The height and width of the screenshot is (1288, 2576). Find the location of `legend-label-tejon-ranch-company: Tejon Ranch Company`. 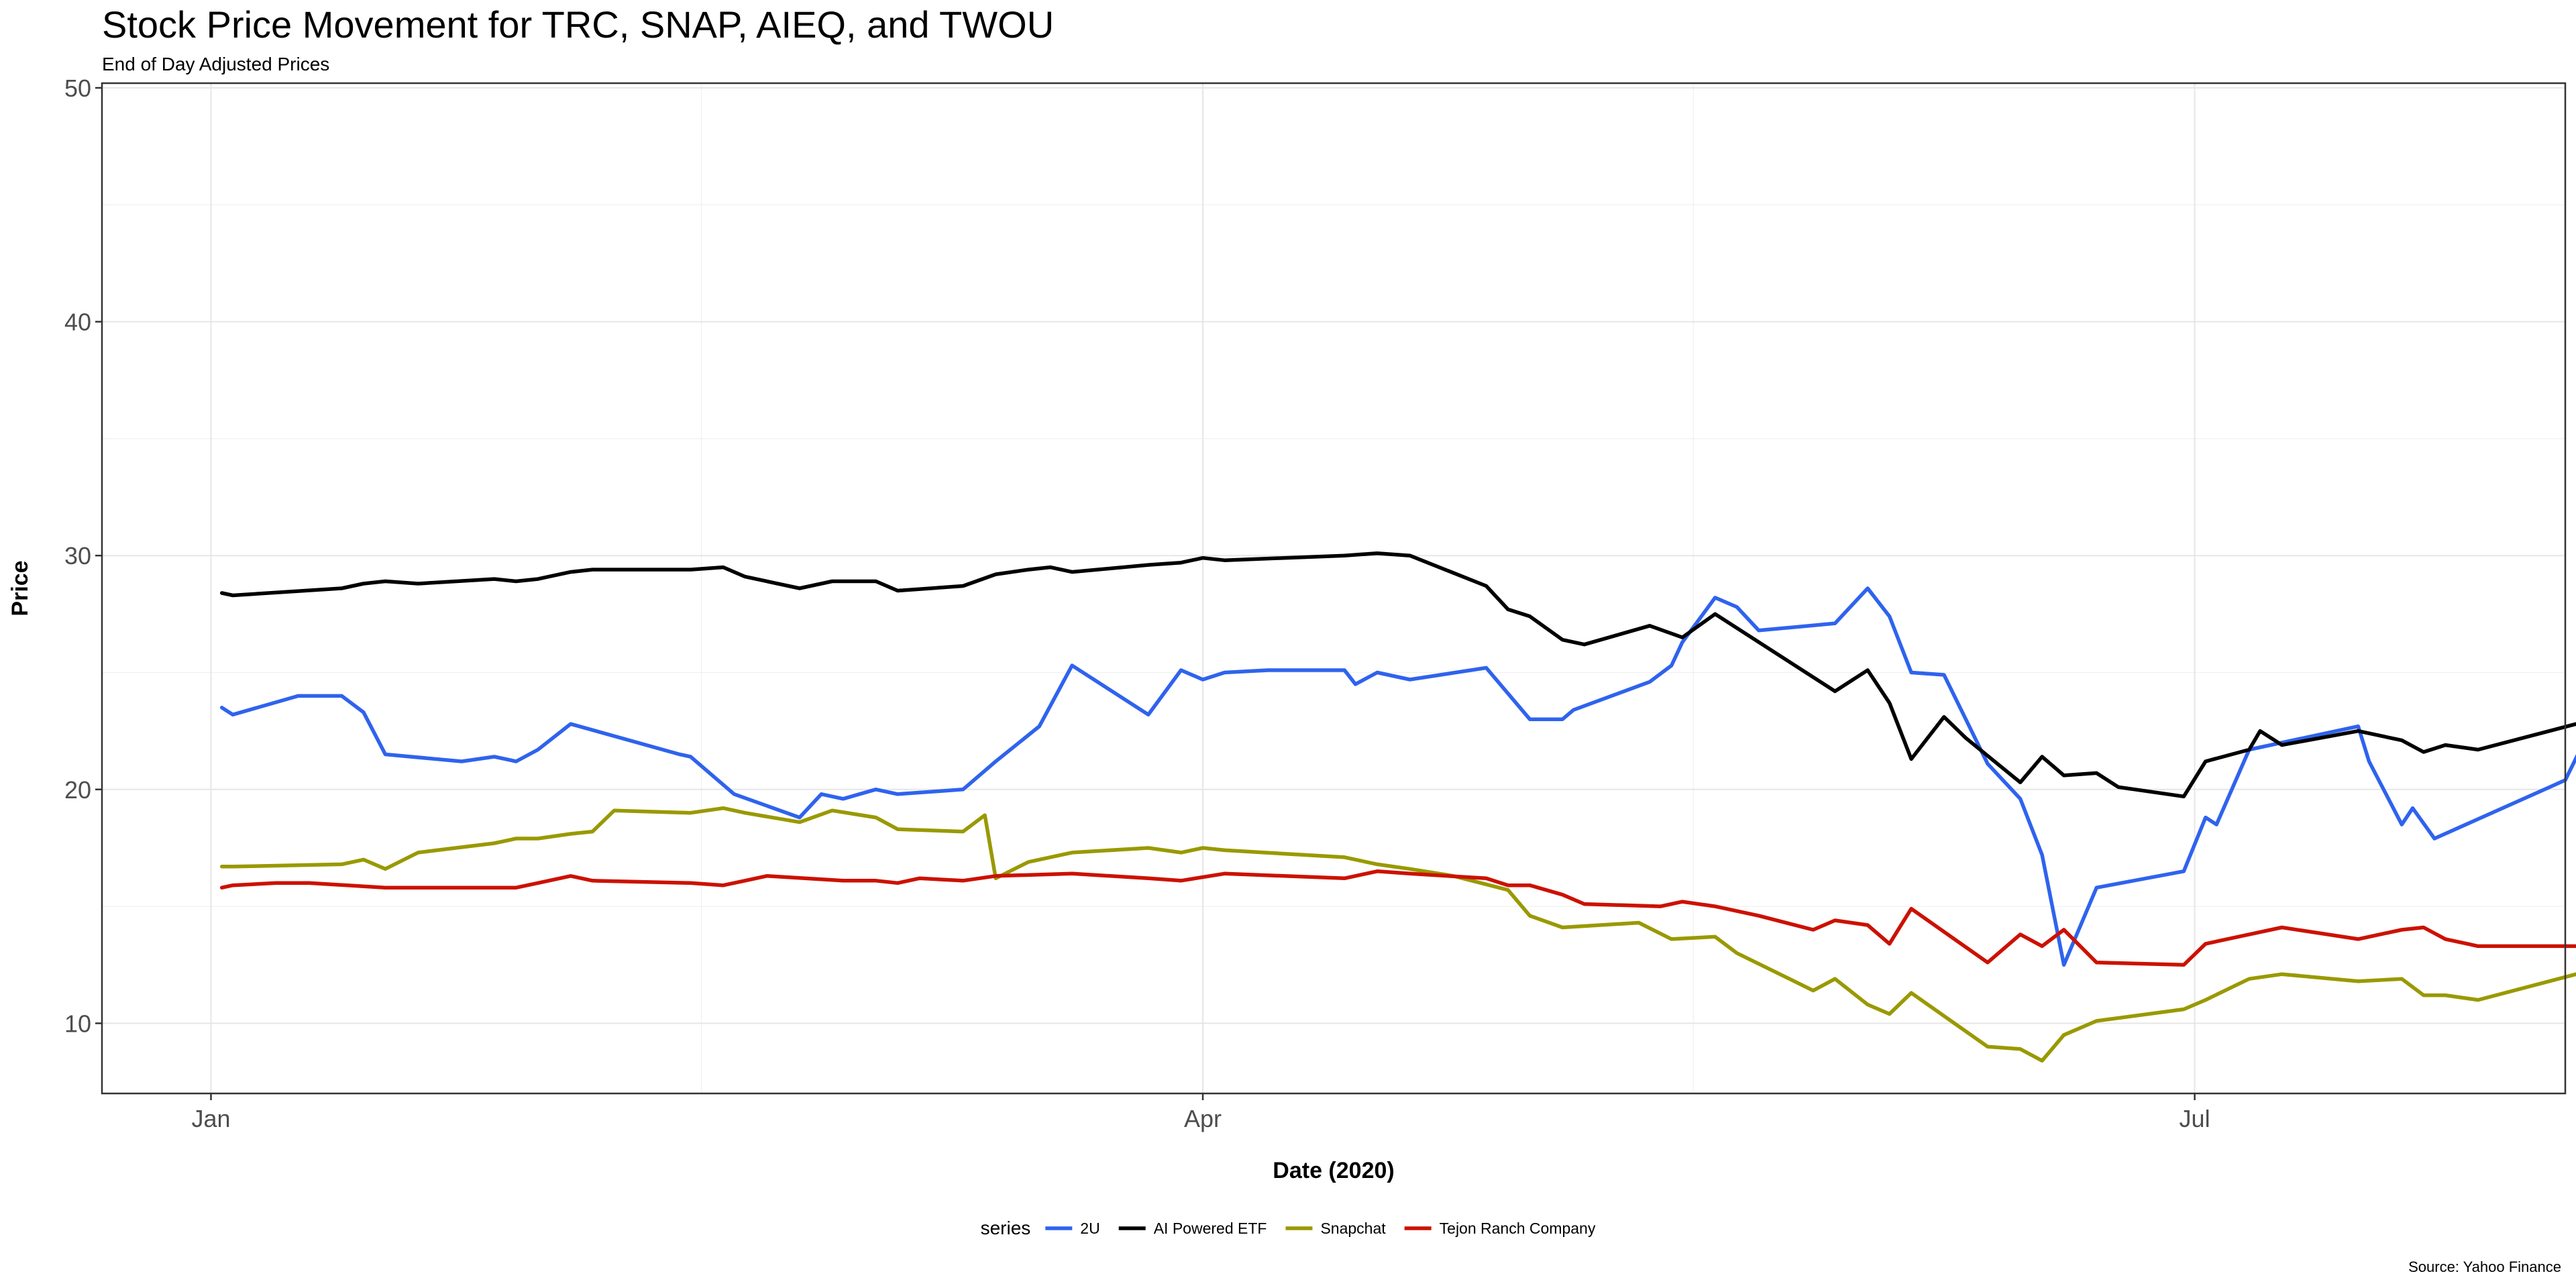

legend-label-tejon-ranch-company: Tejon Ranch Company is located at coordinates (1518, 1228).